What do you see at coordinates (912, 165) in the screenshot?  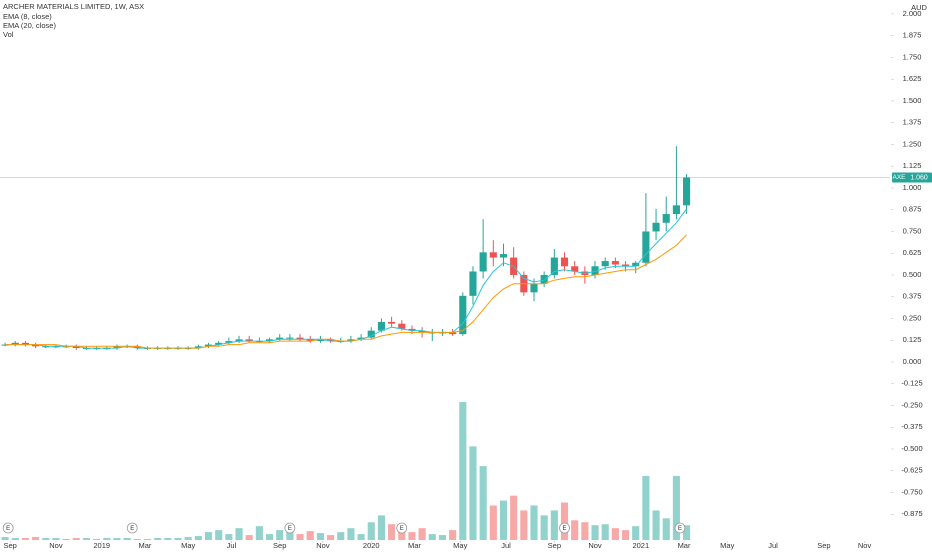 I see `y-tick-label: 1.125` at bounding box center [912, 165].